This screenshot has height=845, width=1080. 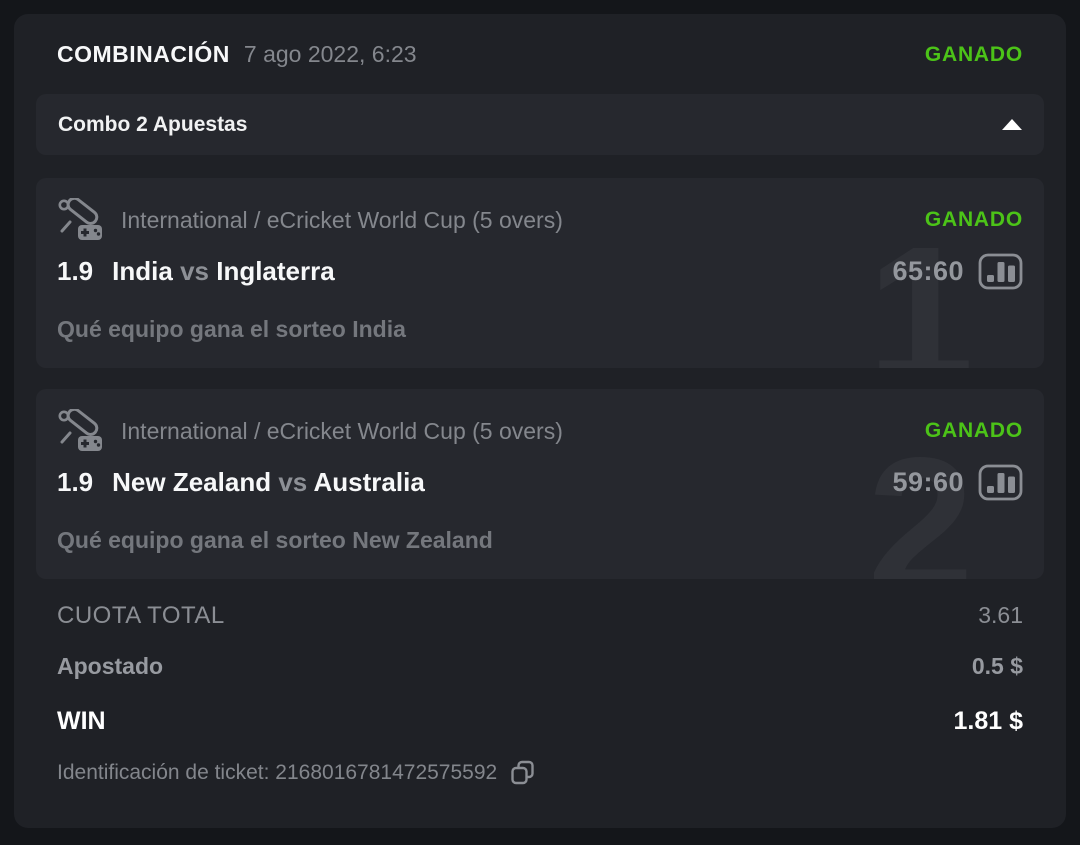 I want to click on combo-toggle-bar: Combo 2 Apuestas, so click(x=540, y=124).